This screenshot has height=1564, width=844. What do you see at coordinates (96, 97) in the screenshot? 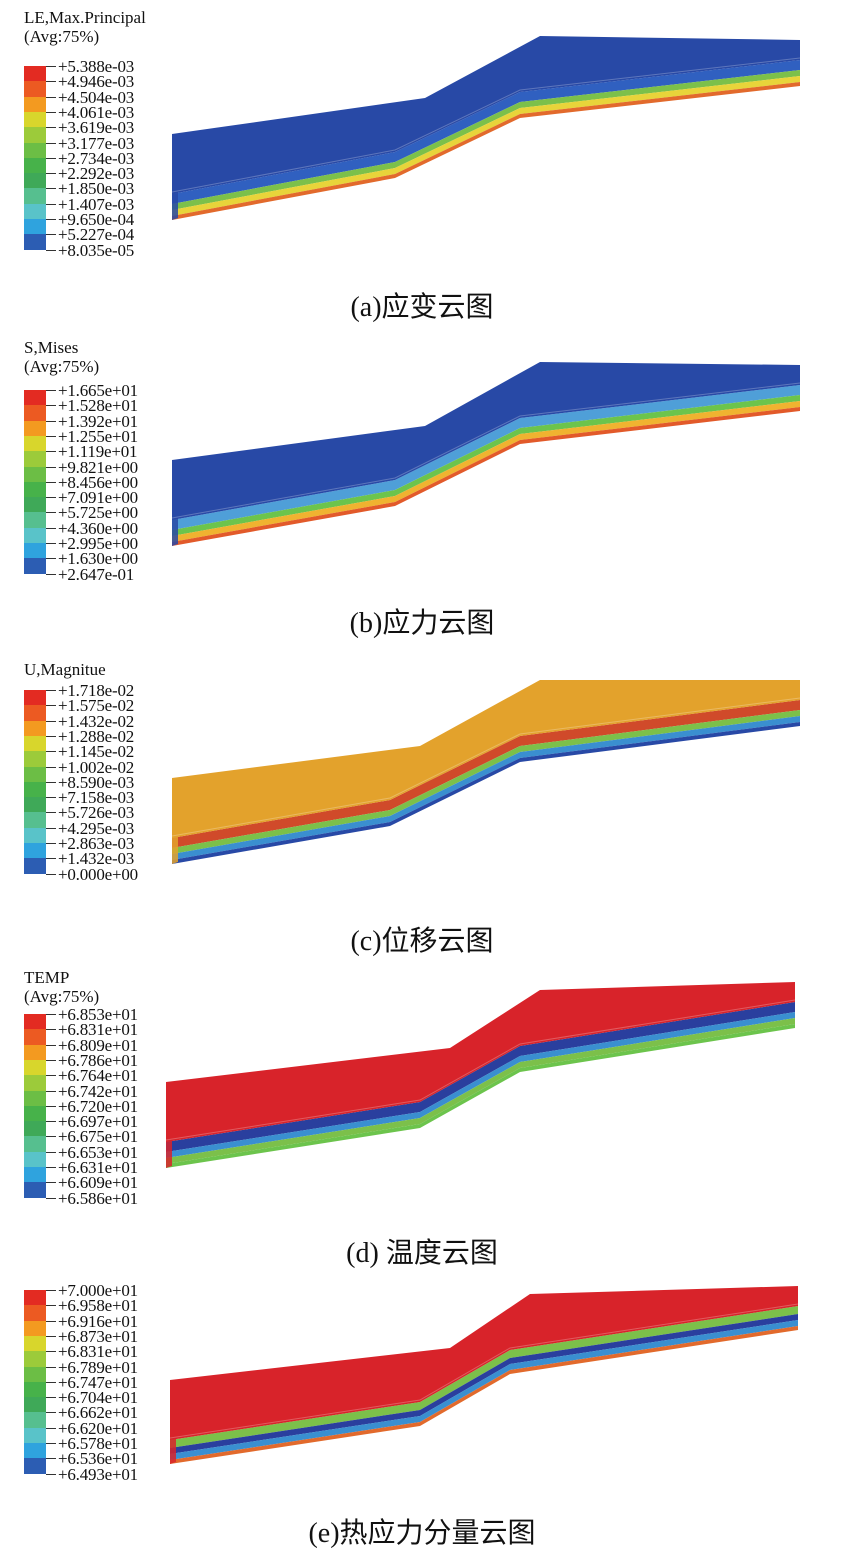
I see `legend-value: +4.504e-03` at bounding box center [96, 97].